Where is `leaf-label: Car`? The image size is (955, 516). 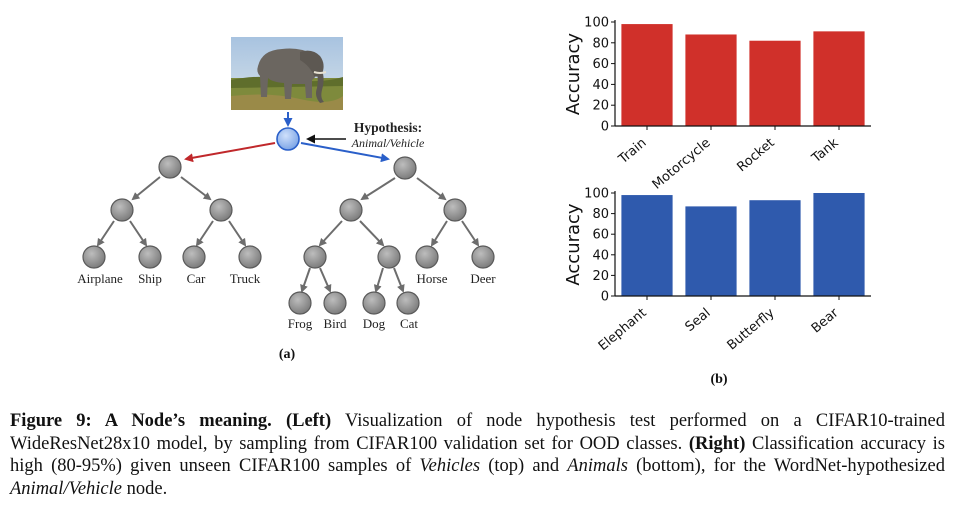
leaf-label: Car is located at coordinates (196, 278).